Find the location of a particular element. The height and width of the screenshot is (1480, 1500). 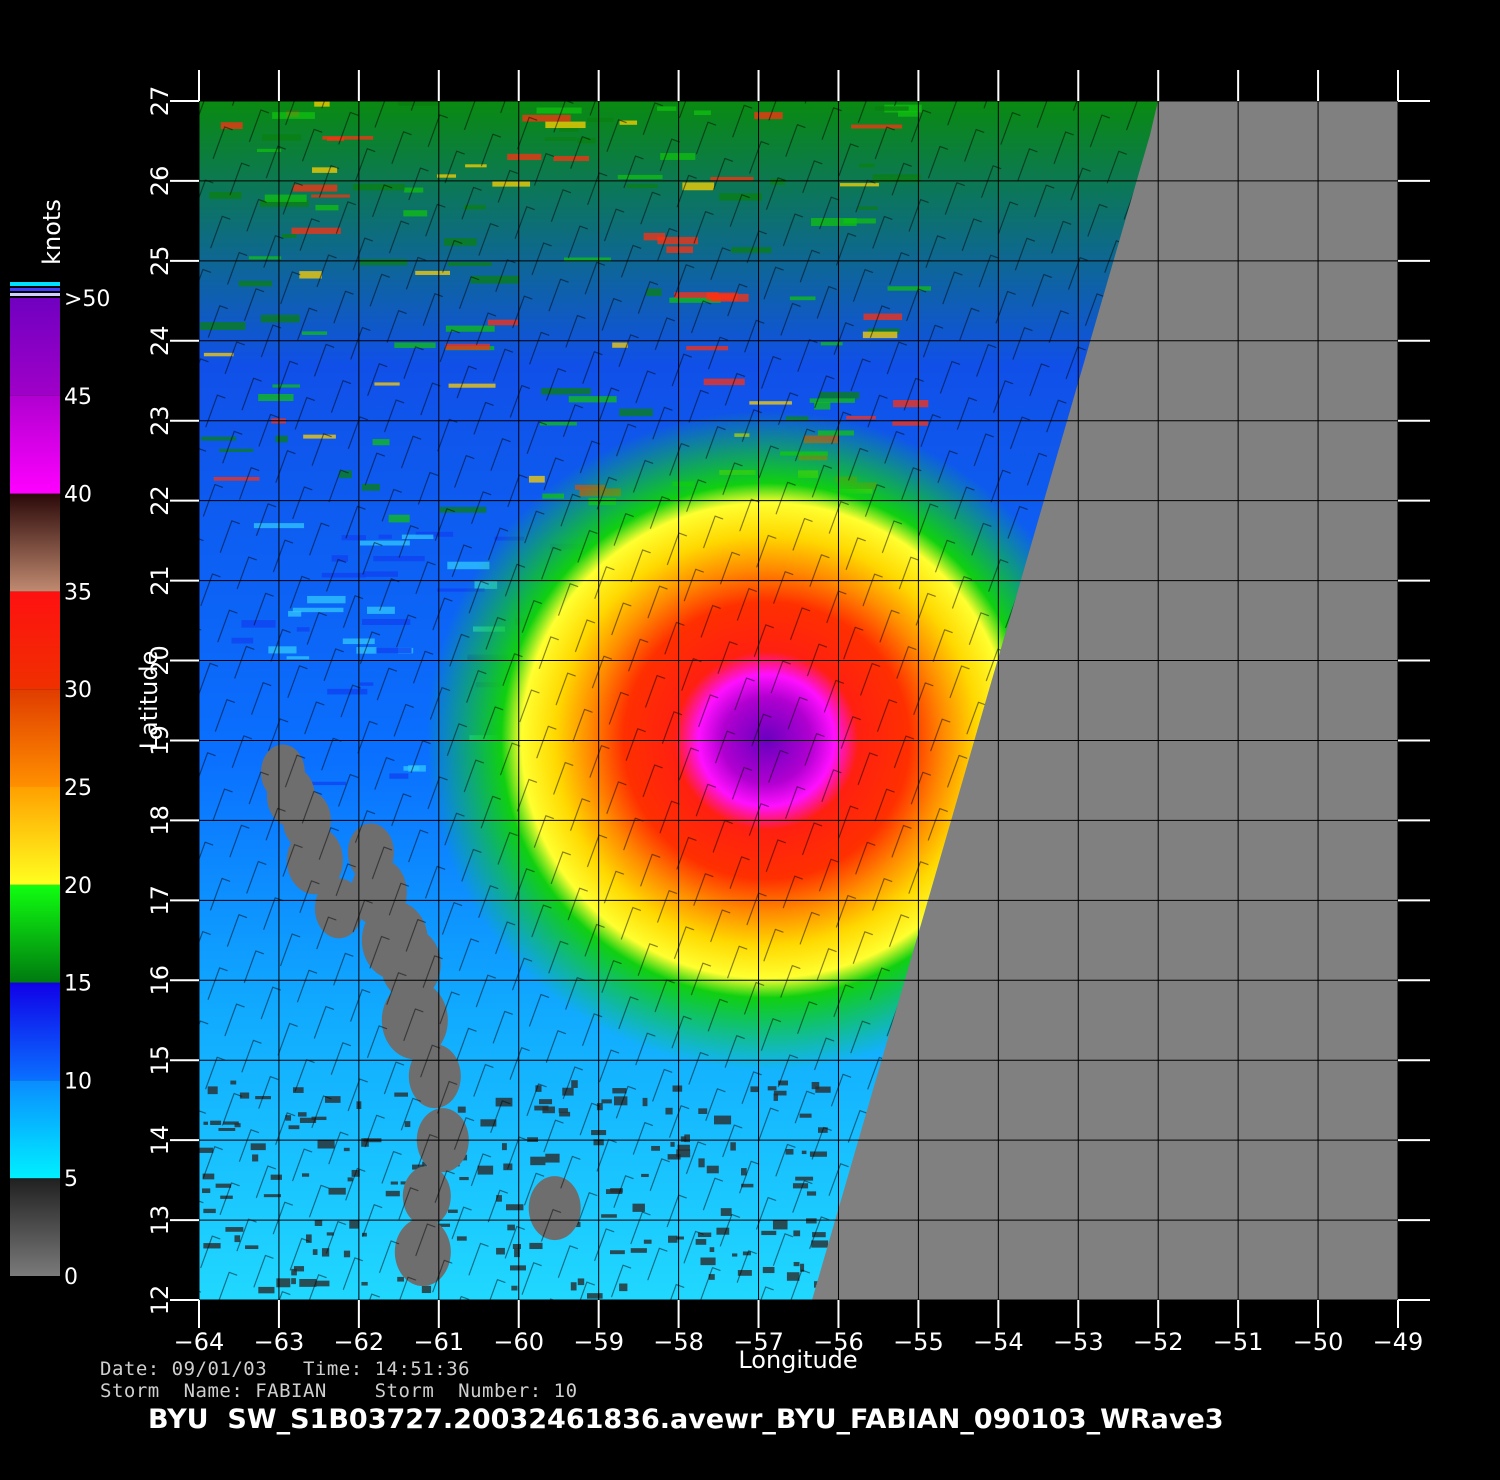

x-tick-label: −58 is located at coordinates (678, 1342).